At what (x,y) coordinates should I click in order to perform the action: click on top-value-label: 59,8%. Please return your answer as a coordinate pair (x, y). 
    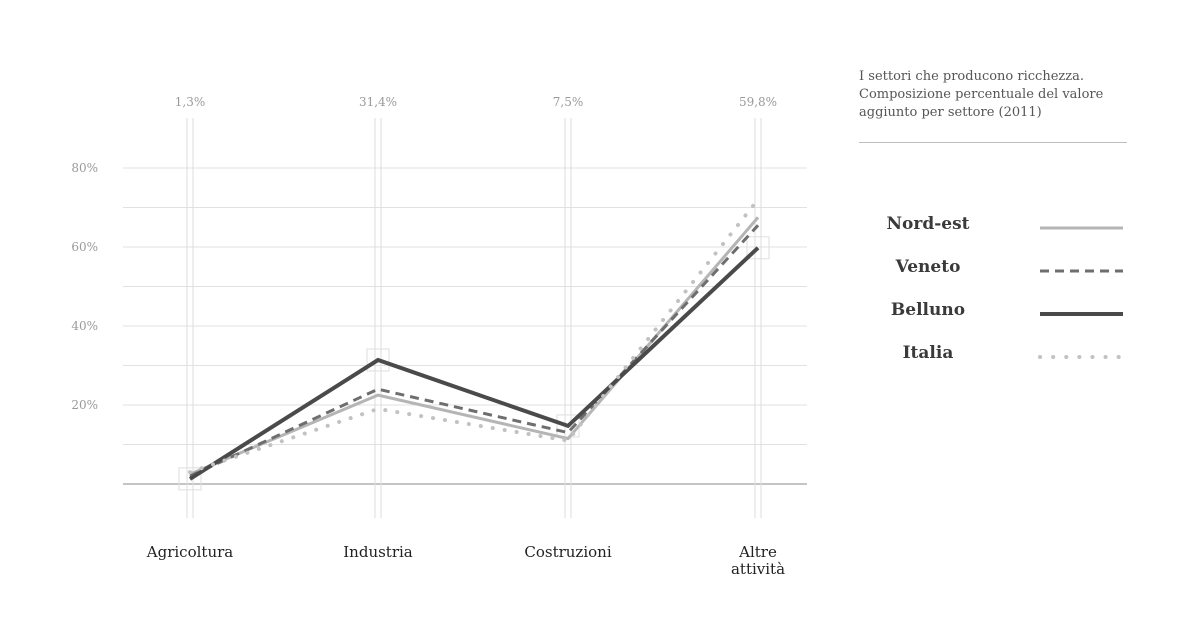
    Looking at the image, I should click on (758, 102).